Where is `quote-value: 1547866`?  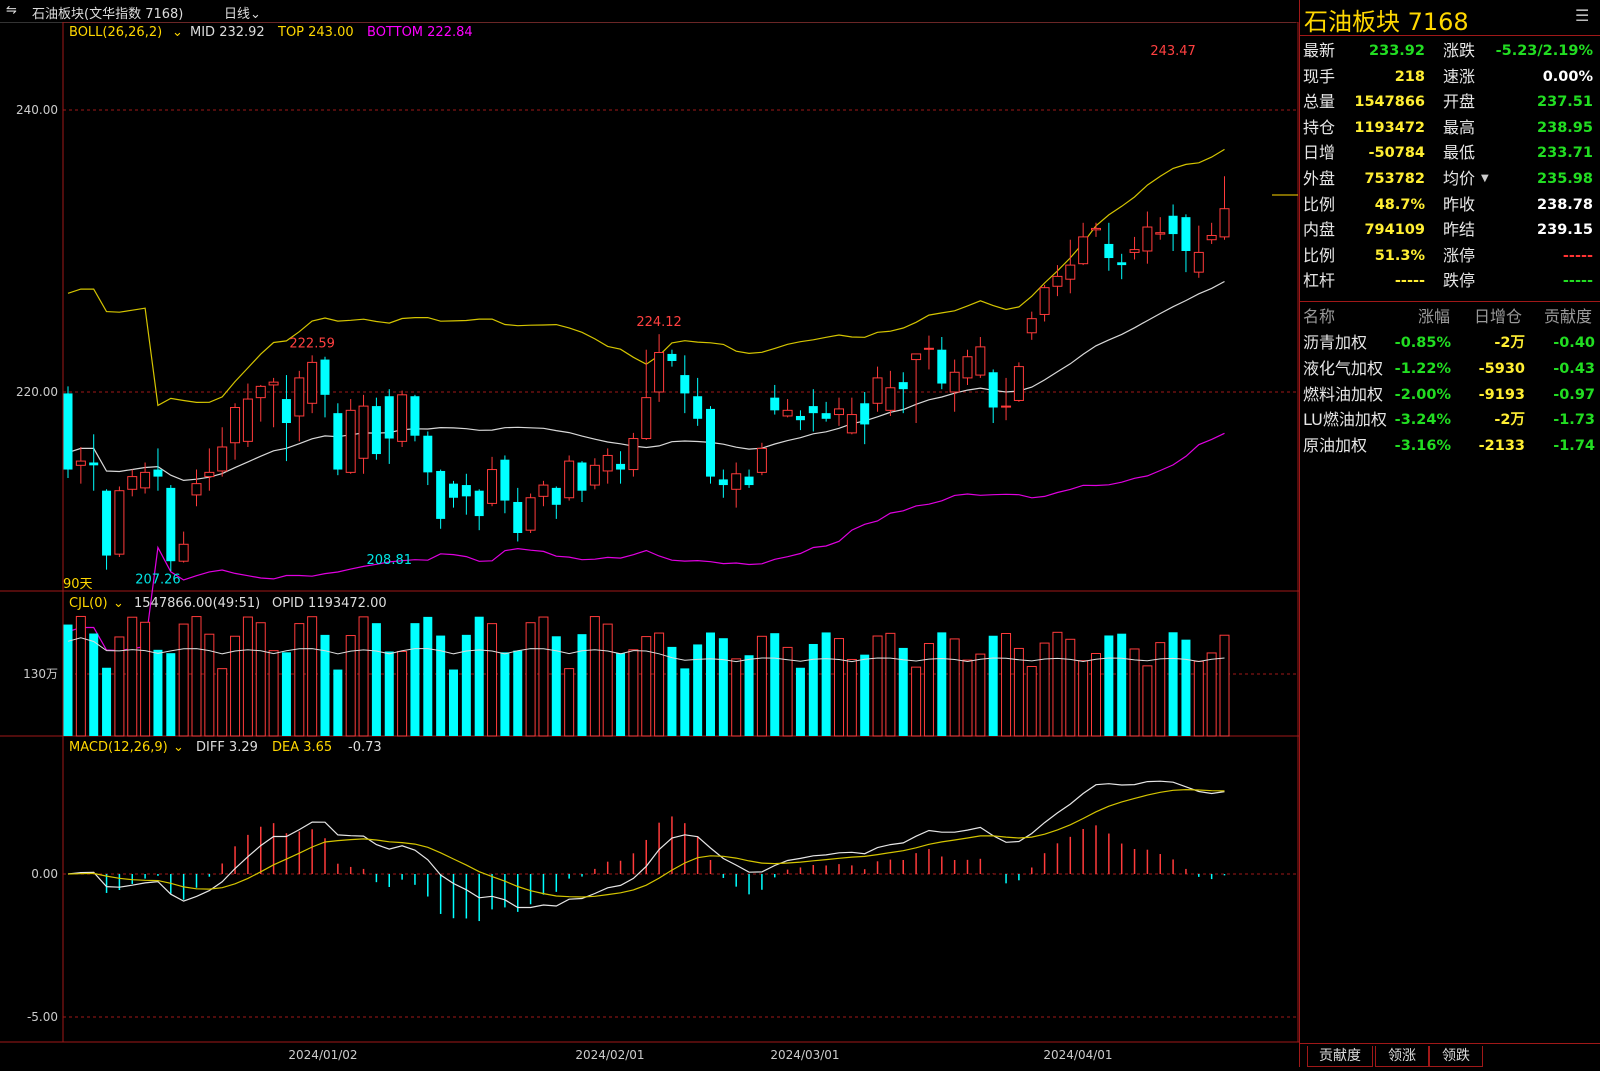
quote-value: 1547866 is located at coordinates (1389, 102).